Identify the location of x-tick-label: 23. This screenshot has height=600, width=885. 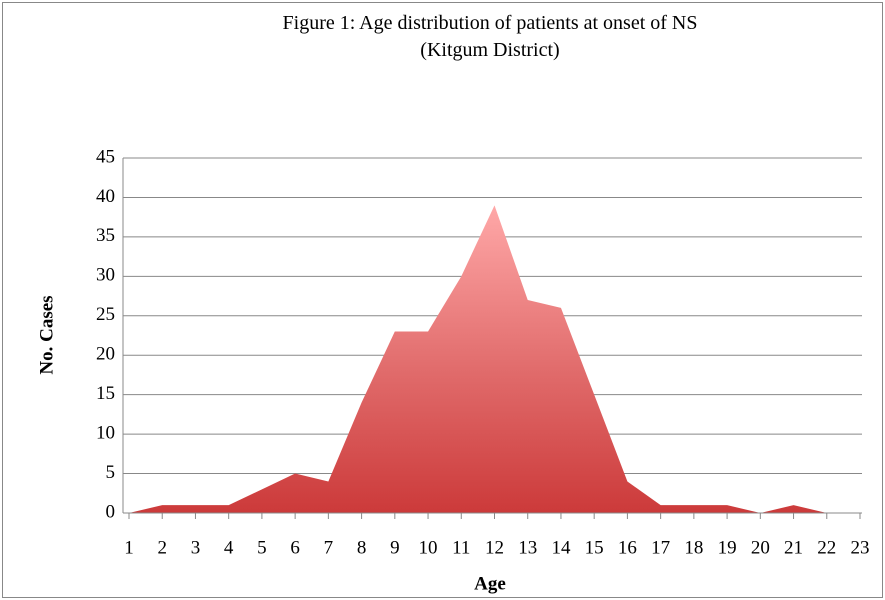
(860, 547).